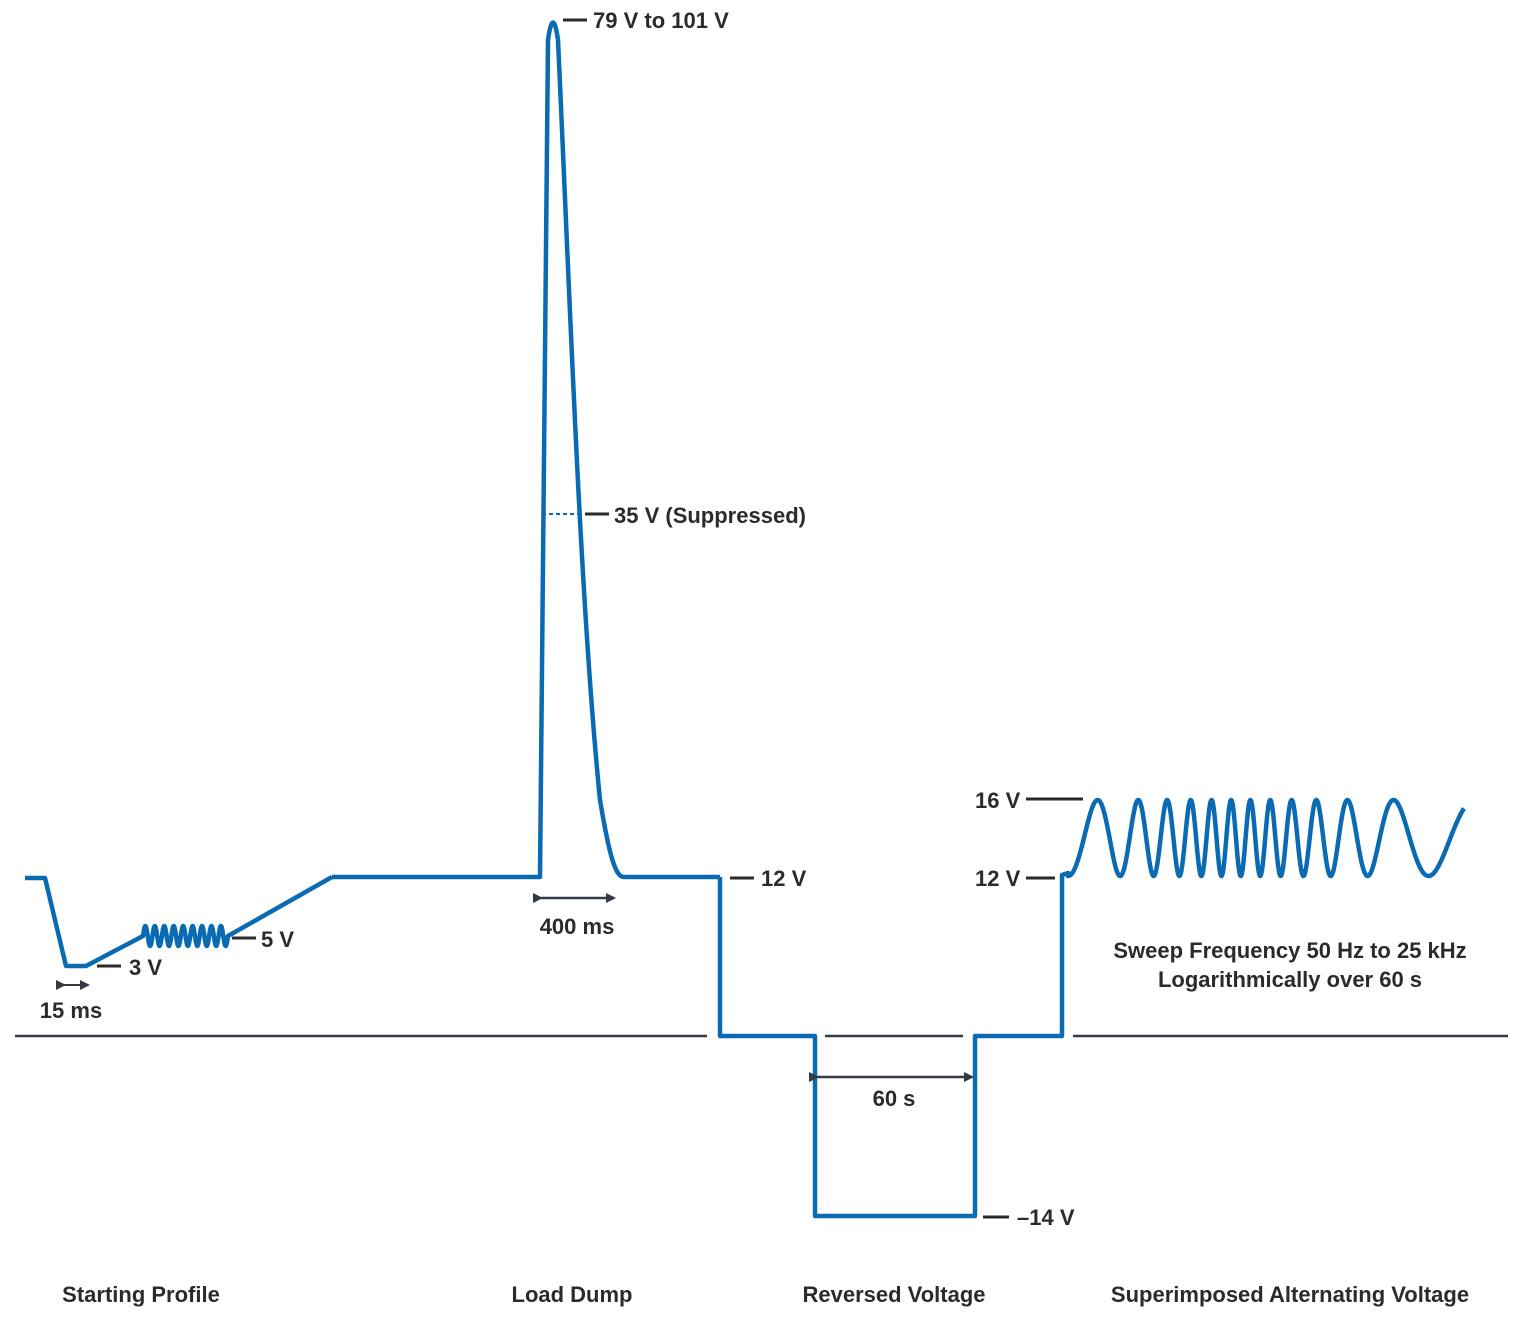 The image size is (1525, 1322). I want to click on label-15ms: 15 ms, so click(71, 1010).